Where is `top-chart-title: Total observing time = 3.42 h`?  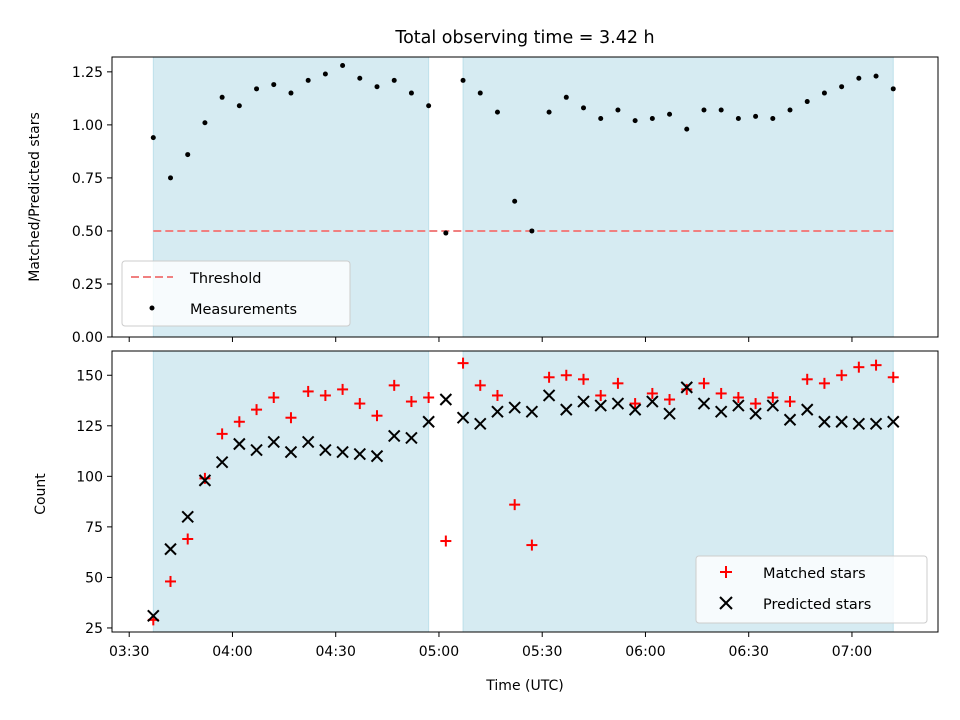 top-chart-title: Total observing time = 3.42 h is located at coordinates (524, 38).